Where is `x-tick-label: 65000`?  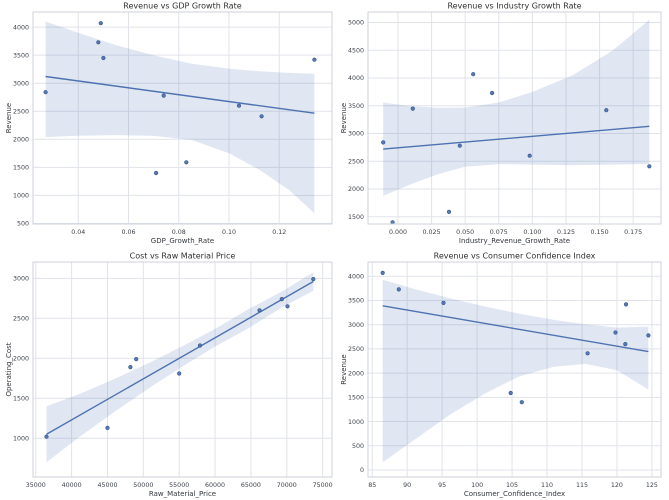 x-tick-label: 65000 is located at coordinates (251, 485).